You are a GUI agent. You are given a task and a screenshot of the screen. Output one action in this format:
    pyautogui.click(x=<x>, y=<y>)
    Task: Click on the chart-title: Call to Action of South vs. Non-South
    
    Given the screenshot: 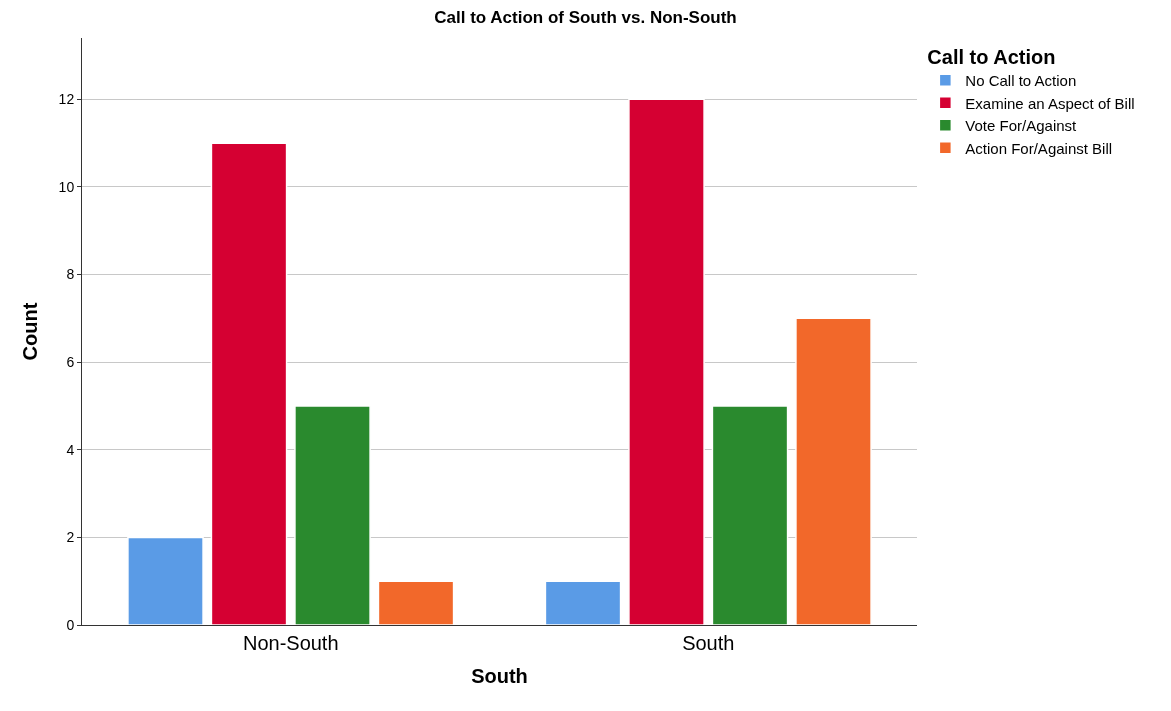 What is the action you would take?
    pyautogui.click(x=585, y=17)
    